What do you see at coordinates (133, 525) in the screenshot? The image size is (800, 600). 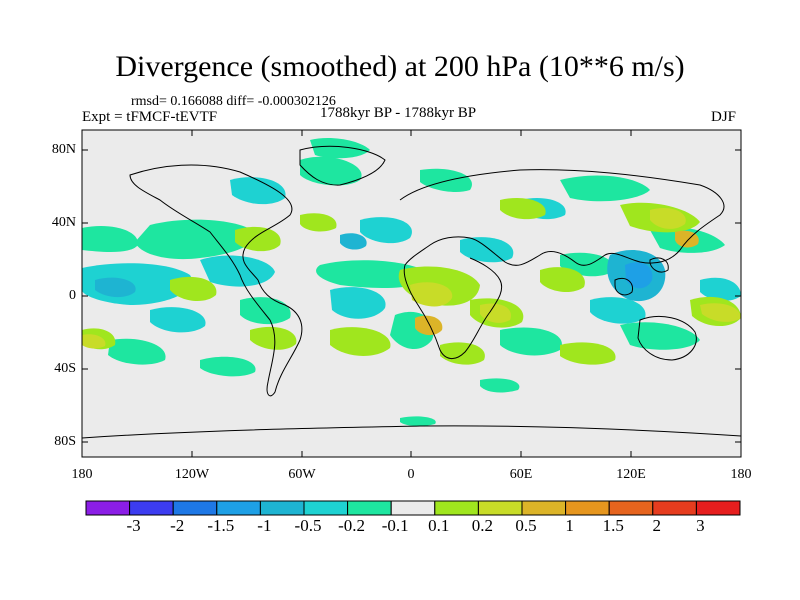 I see `colorbar-label: -3` at bounding box center [133, 525].